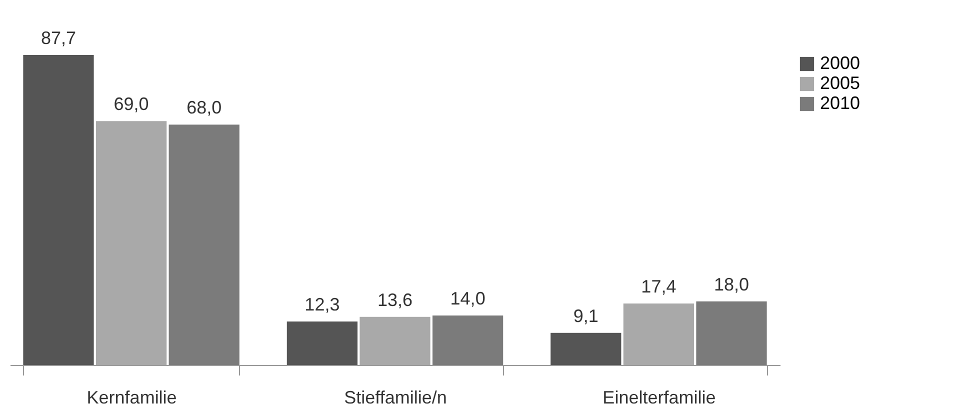 The height and width of the screenshot is (420, 973). What do you see at coordinates (204, 108) in the screenshot?
I see `data-label: 68,0` at bounding box center [204, 108].